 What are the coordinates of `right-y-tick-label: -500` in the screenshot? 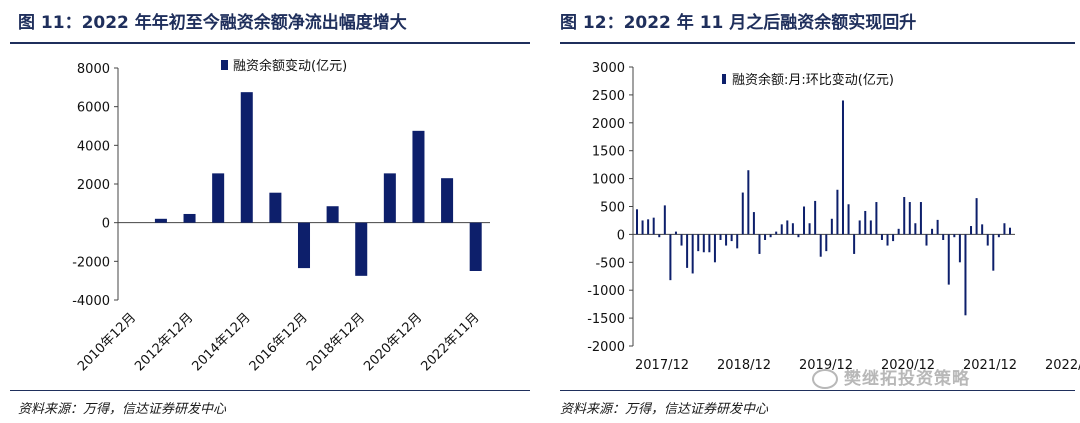 It's located at (610, 263).